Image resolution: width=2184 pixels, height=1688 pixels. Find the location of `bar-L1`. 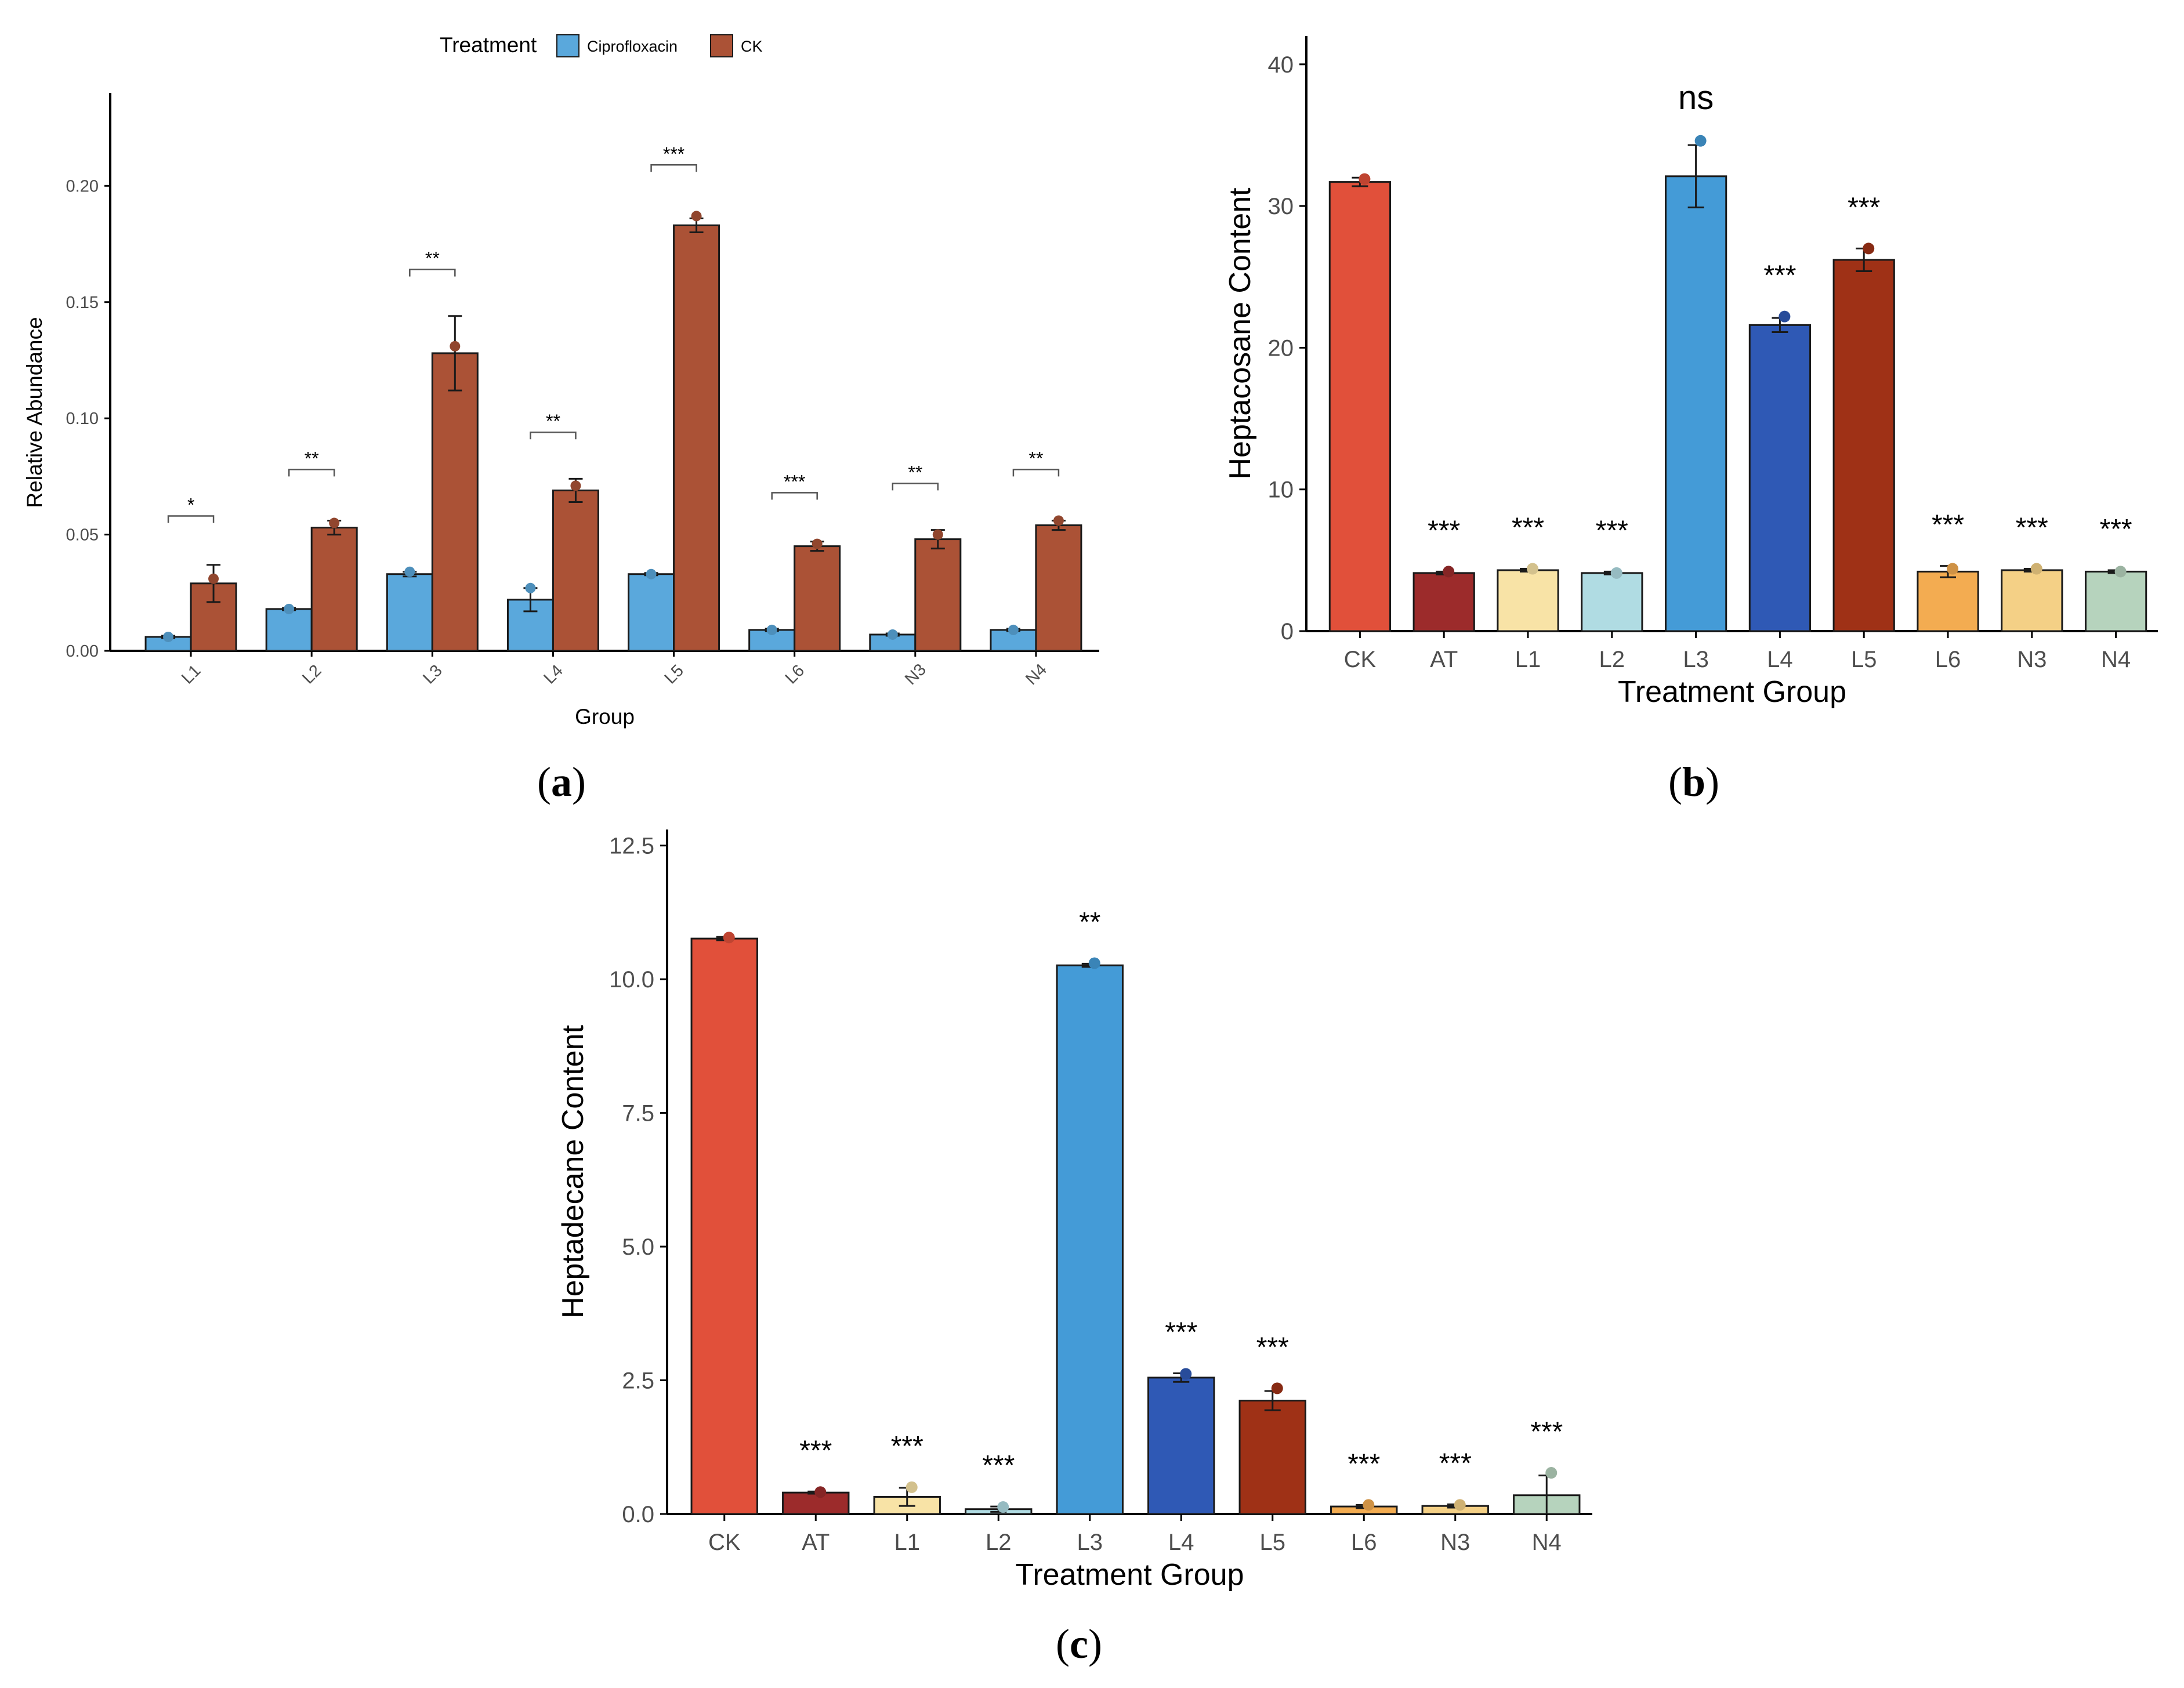

bar-L1 is located at coordinates (1528, 601).